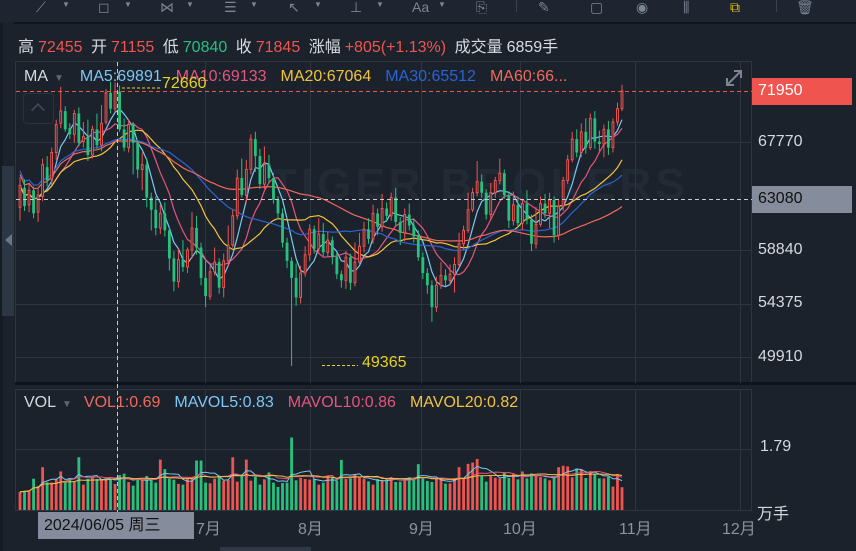  Describe the element at coordinates (739, 529) in the screenshot. I see `month-tick: 12月` at that location.